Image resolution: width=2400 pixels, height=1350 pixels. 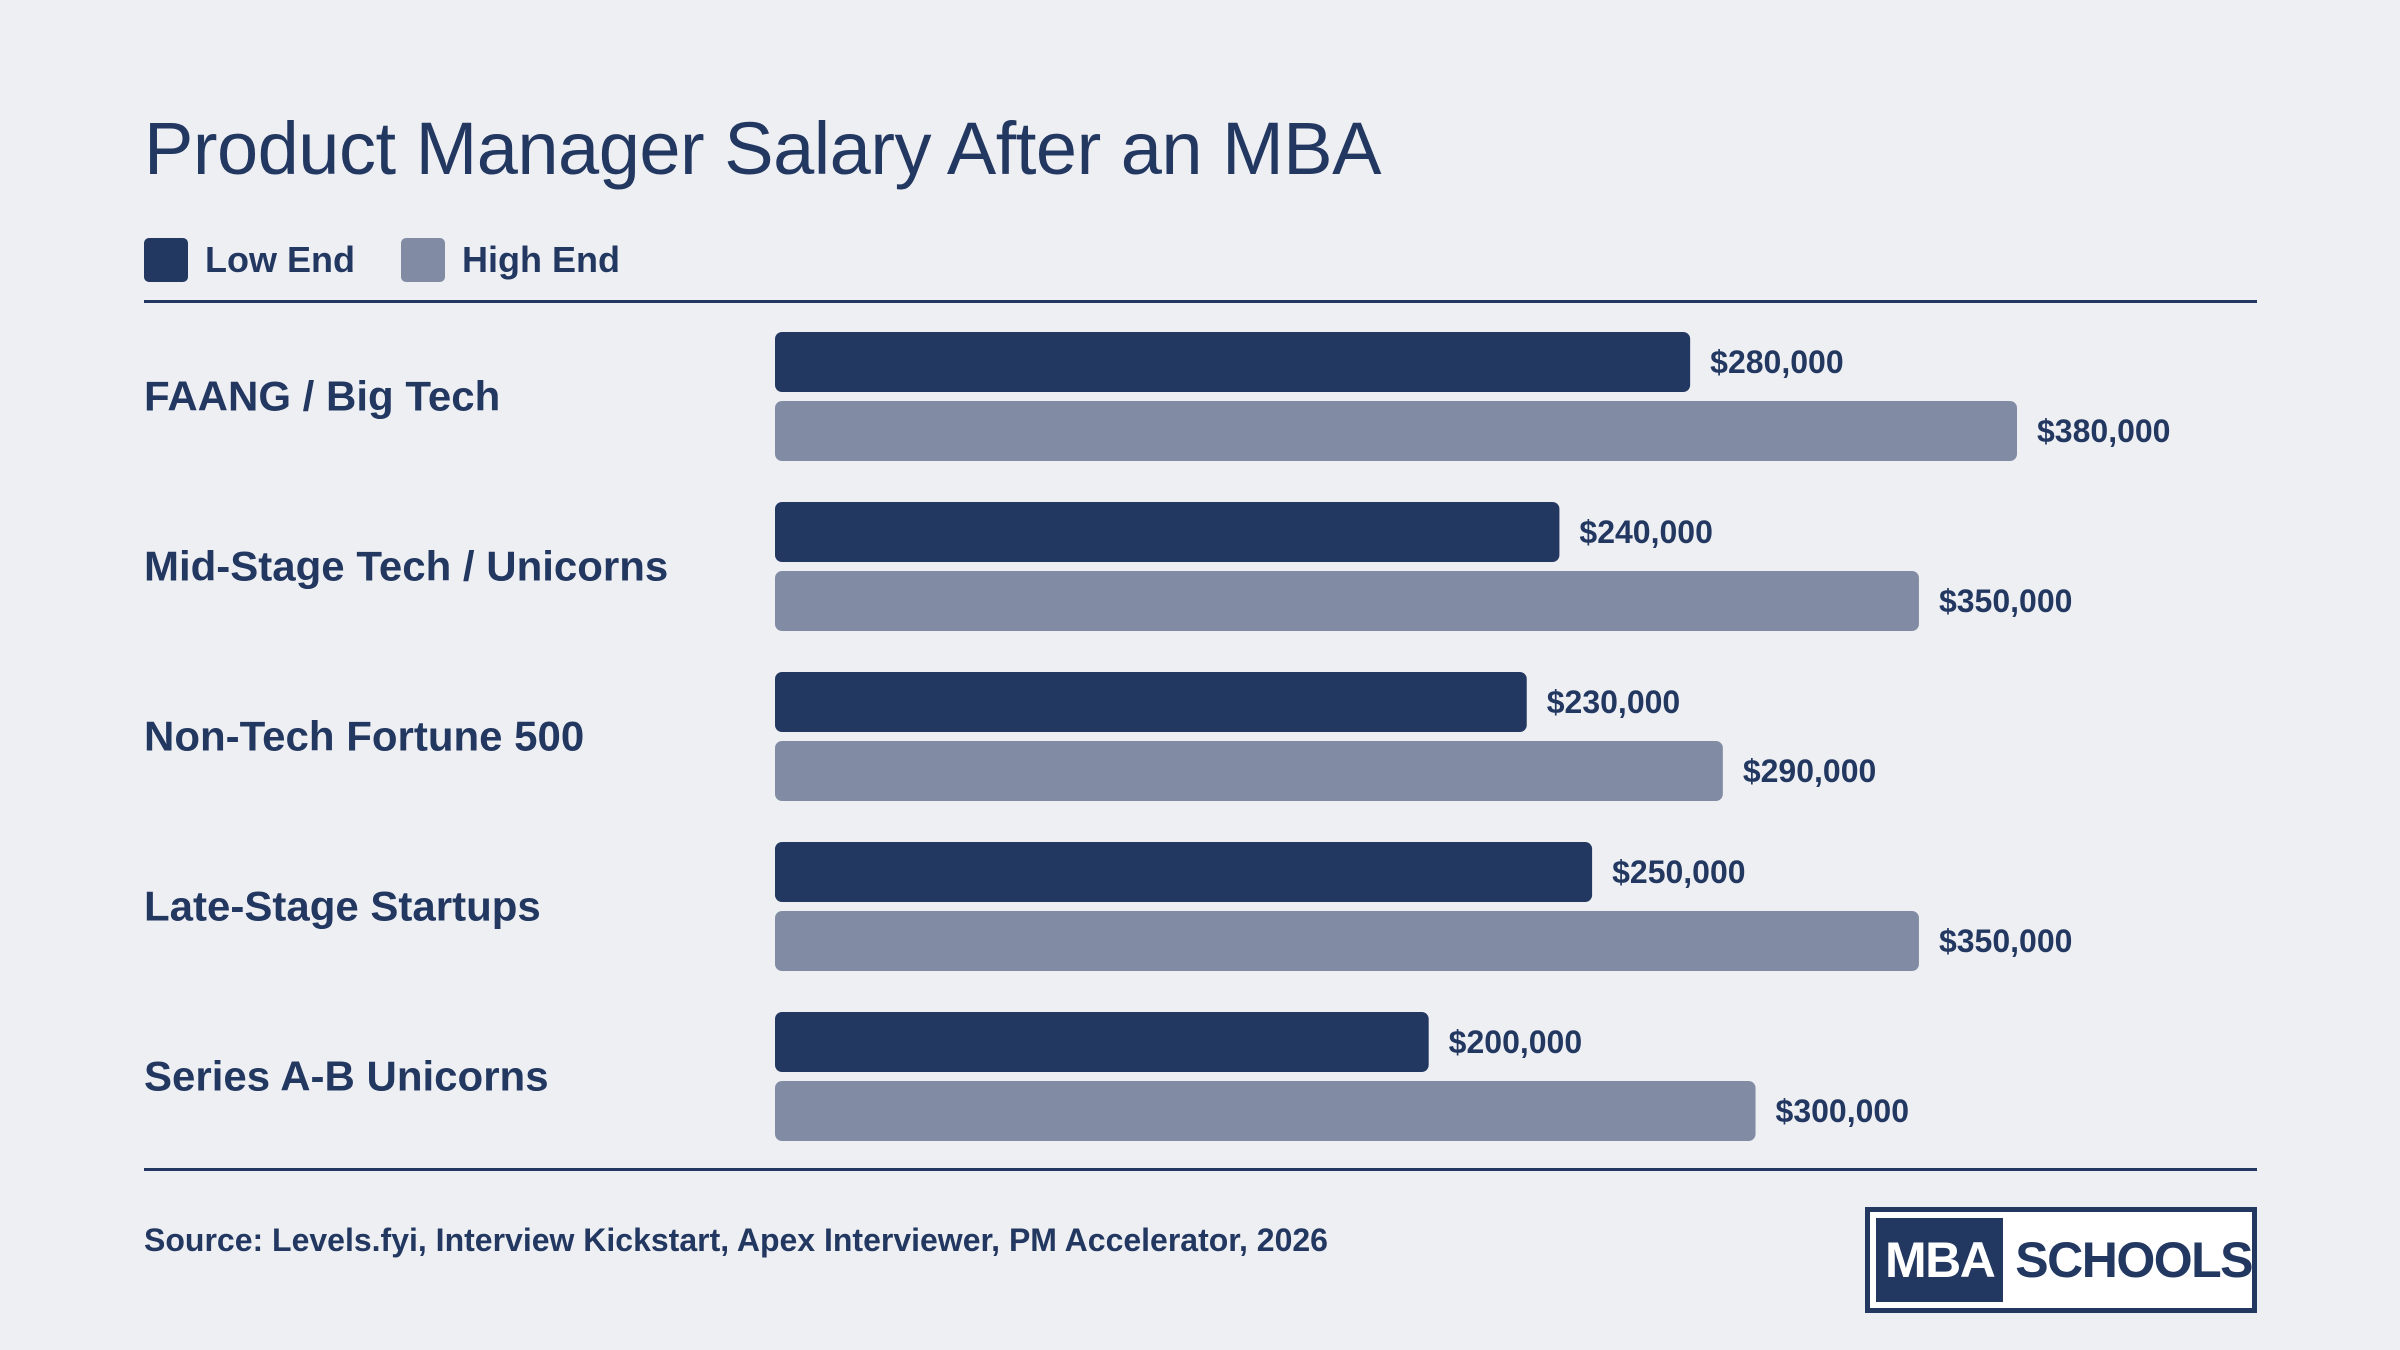 I want to click on value-label-high-end: $290,000, so click(x=1809, y=771).